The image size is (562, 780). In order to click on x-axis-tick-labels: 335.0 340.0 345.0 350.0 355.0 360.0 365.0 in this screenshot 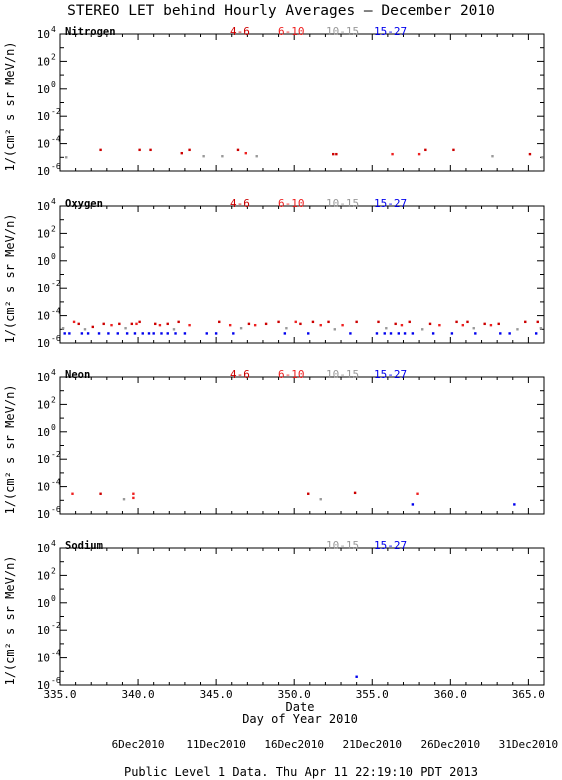, I will do `click(294, 694)`.